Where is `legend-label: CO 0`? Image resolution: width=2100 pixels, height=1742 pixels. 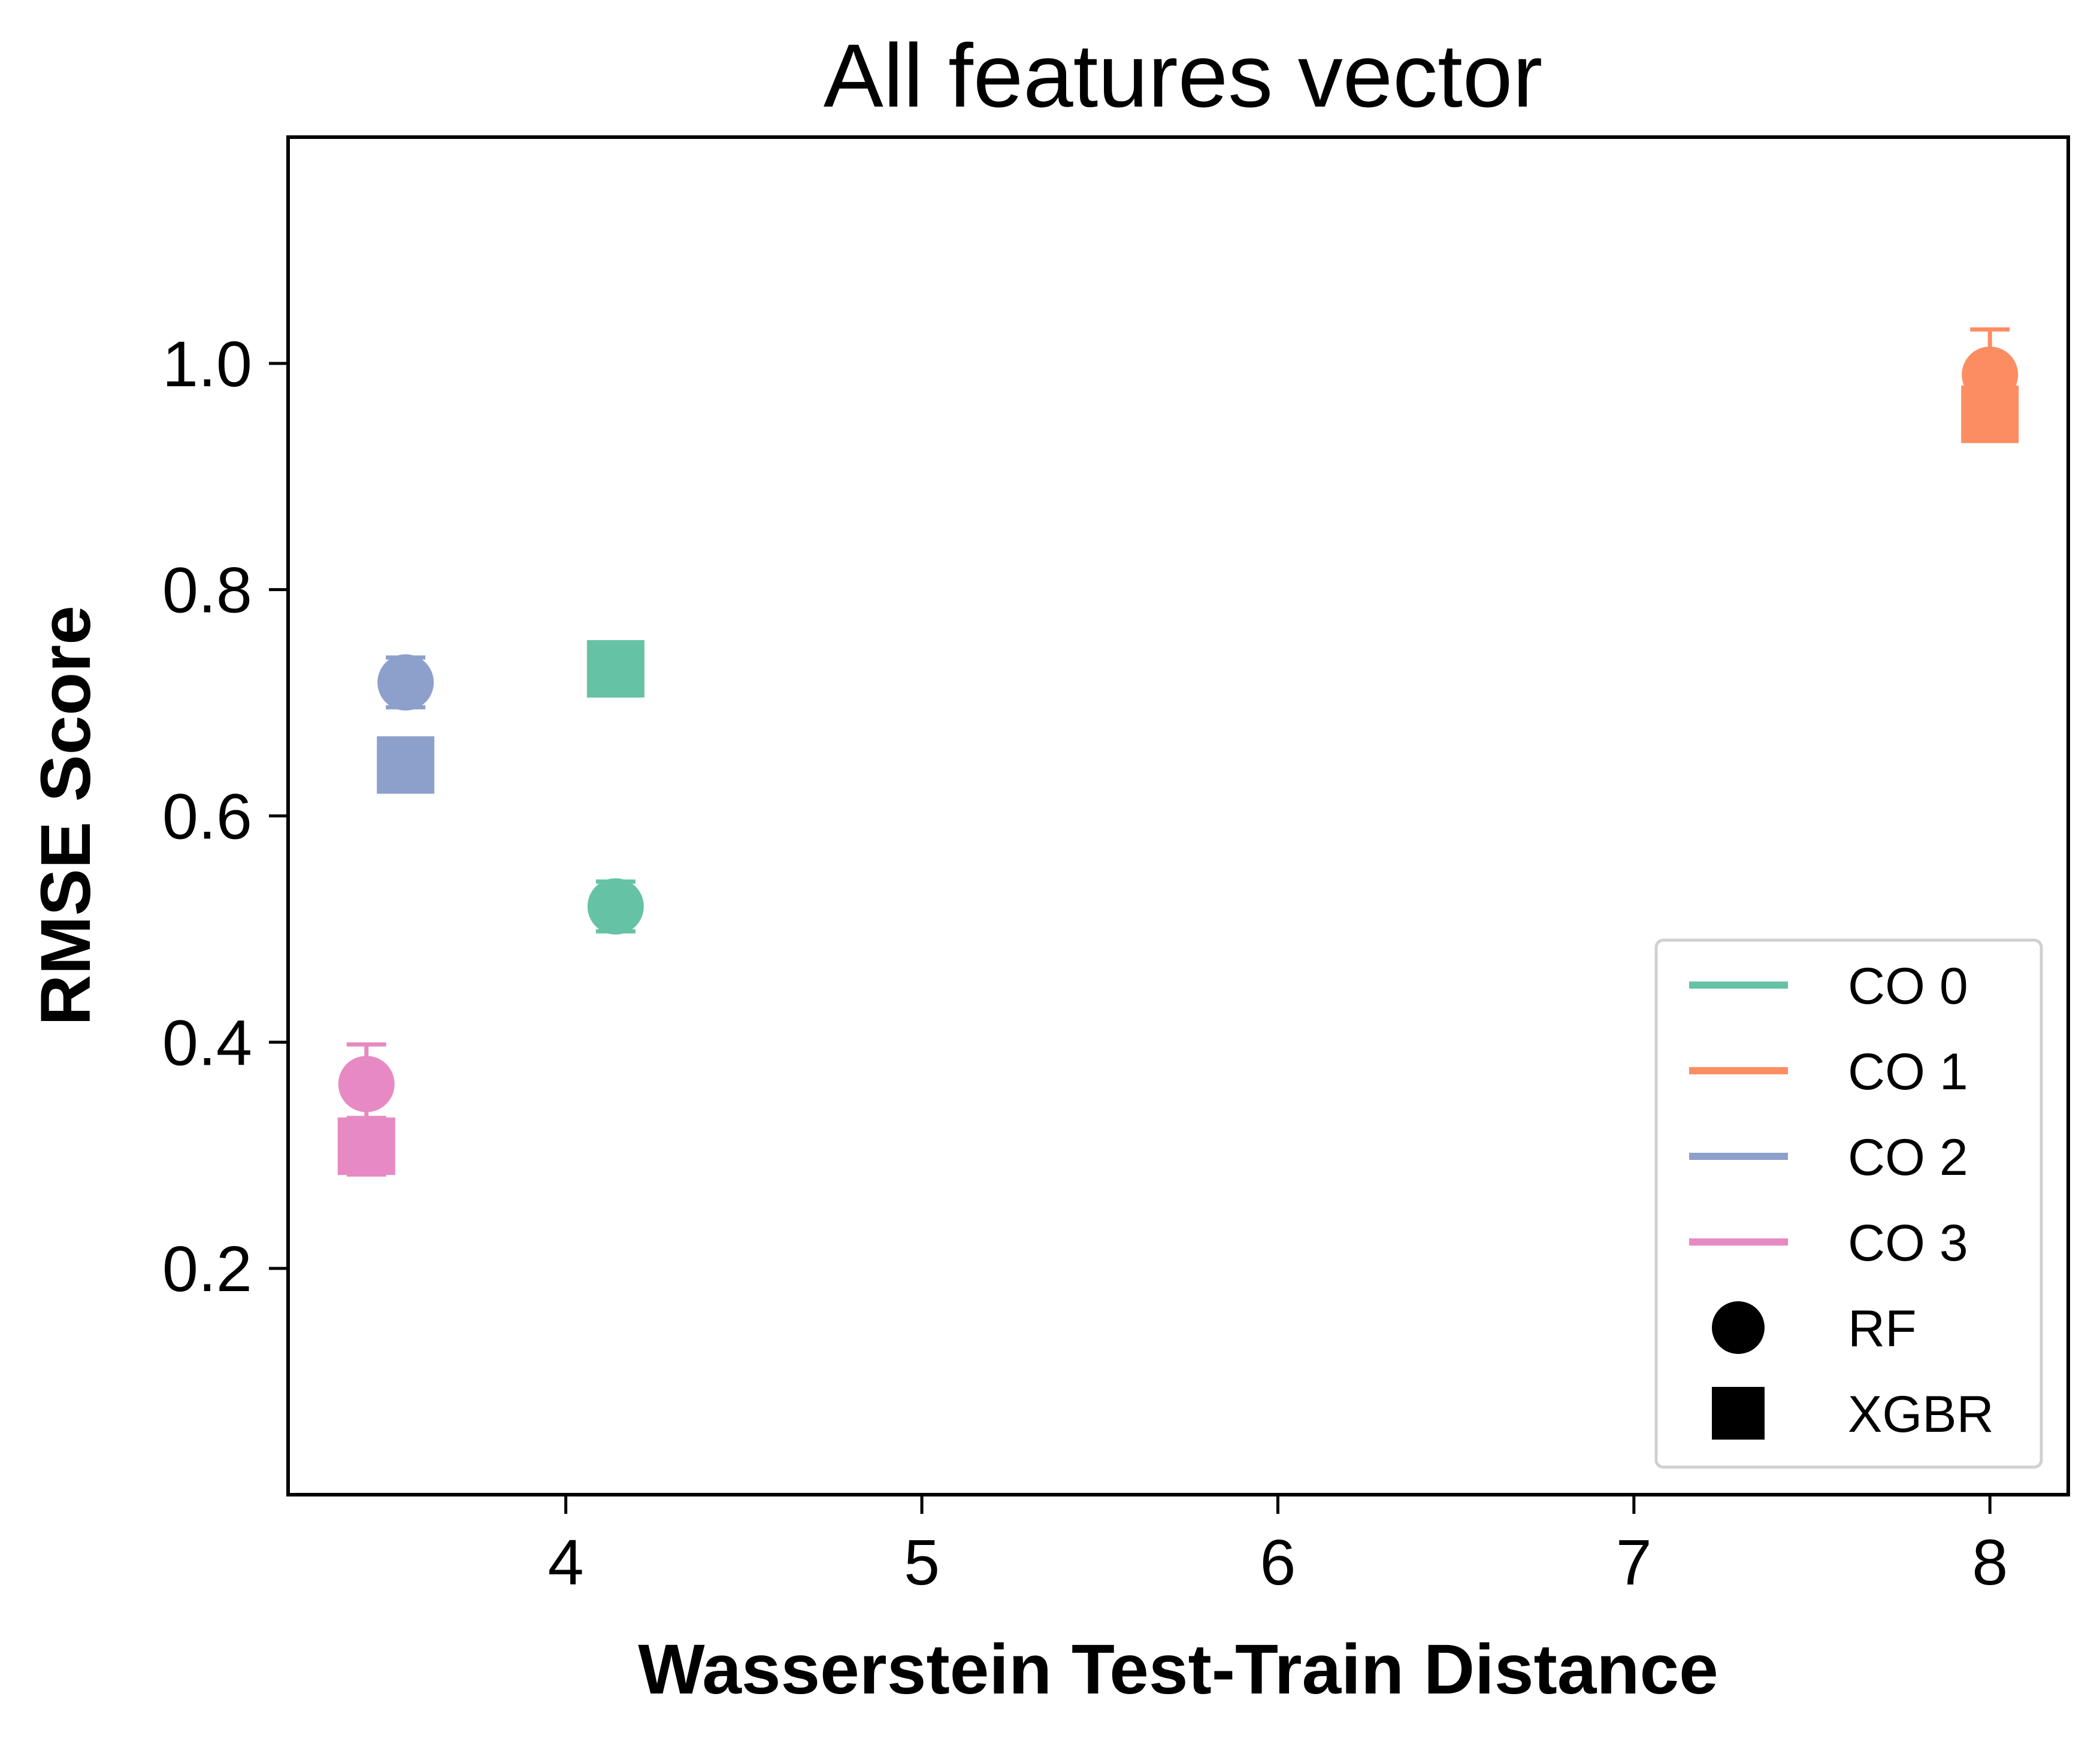 legend-label: CO 0 is located at coordinates (1908, 987).